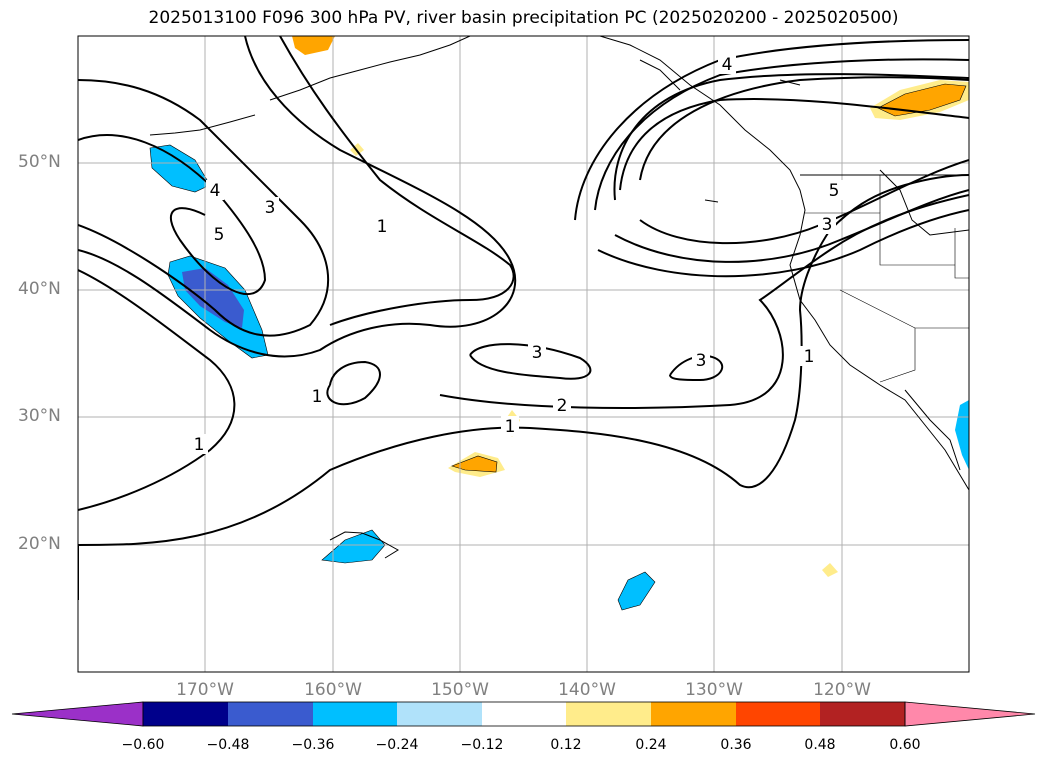  I want to click on colorbar-outline, so click(524, 714).